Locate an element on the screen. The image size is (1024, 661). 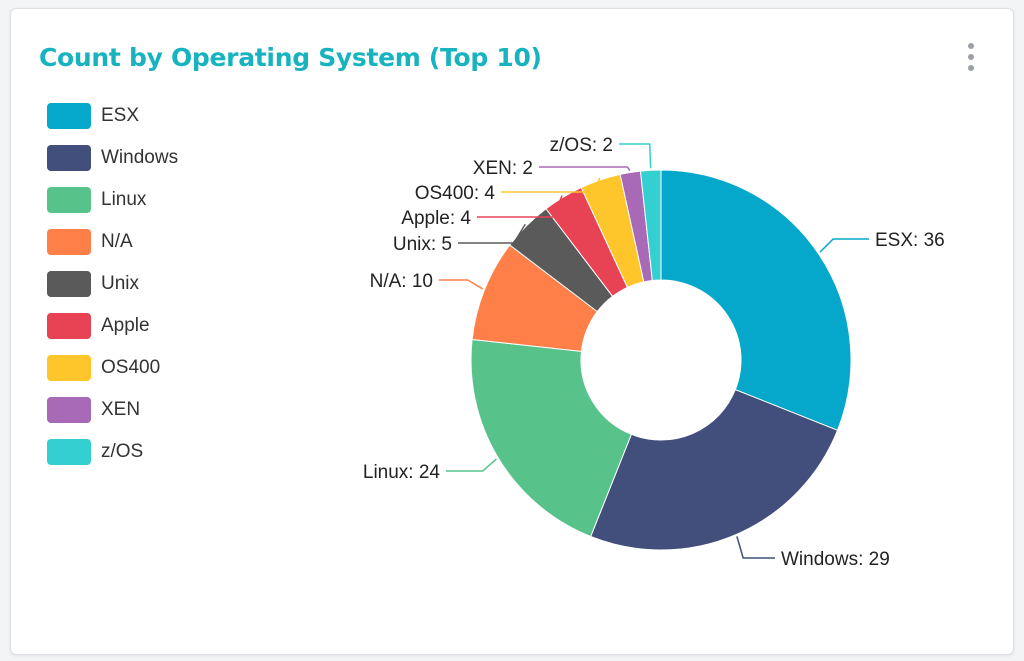
slice-label-n-a: N/A: 10 is located at coordinates (401, 281).